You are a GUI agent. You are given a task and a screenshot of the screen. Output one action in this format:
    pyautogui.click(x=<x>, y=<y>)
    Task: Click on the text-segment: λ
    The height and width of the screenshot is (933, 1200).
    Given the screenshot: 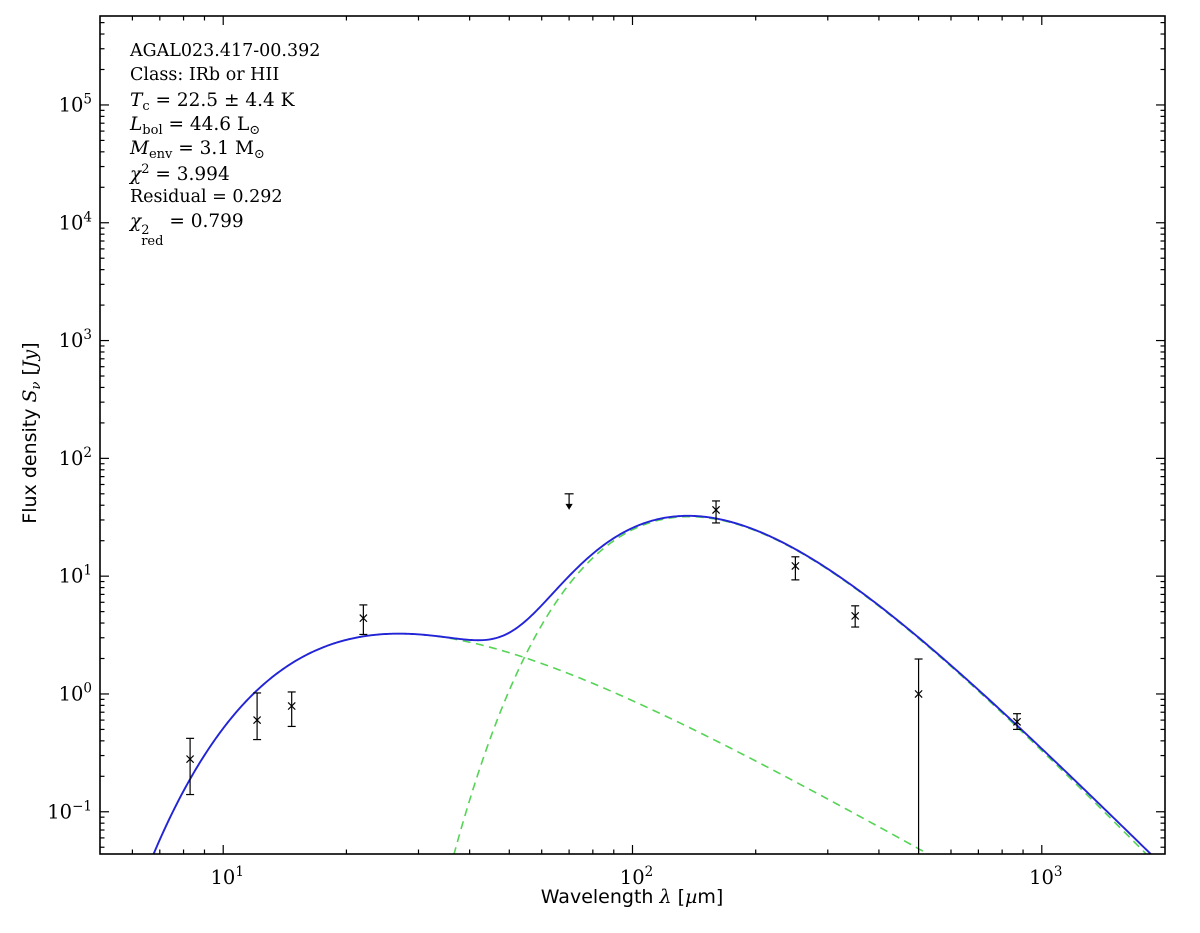 What is the action you would take?
    pyautogui.click(x=665, y=897)
    